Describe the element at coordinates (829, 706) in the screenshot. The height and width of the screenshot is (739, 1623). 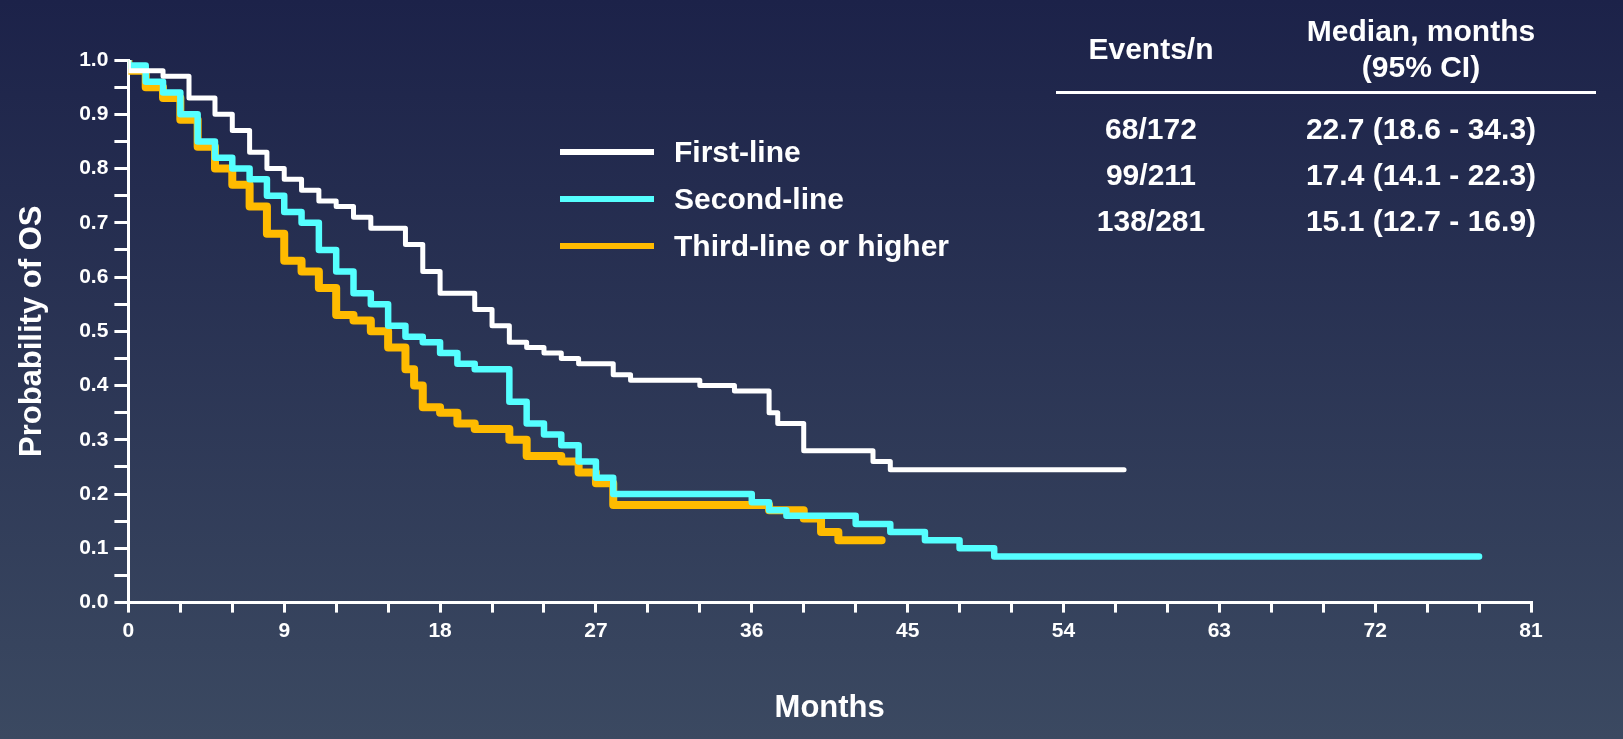
I see `x-axis-title: Months` at that location.